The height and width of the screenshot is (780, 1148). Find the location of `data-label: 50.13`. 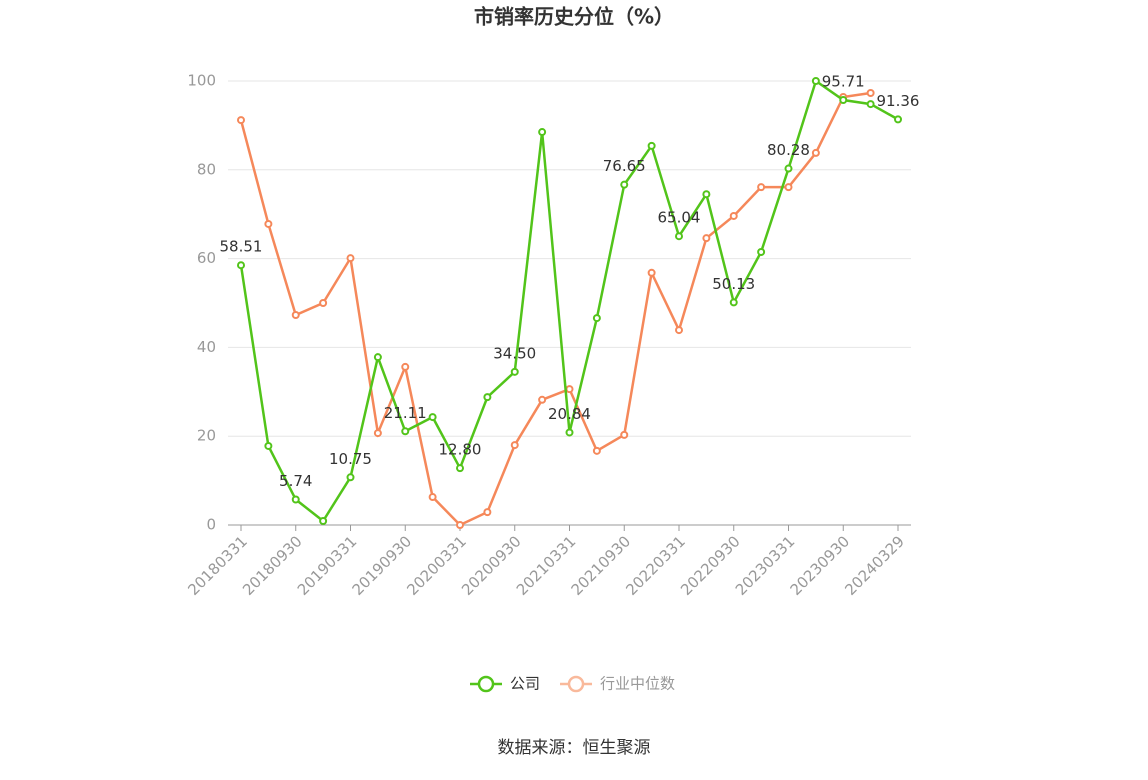

data-label: 50.13 is located at coordinates (733, 284).